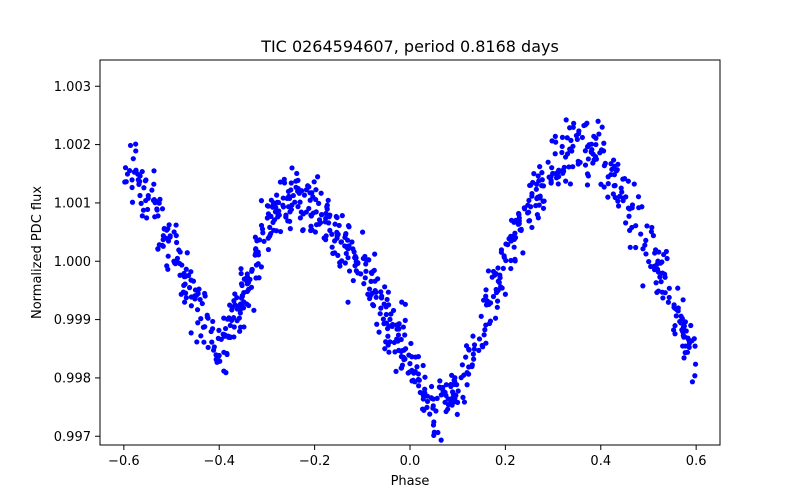 The width and height of the screenshot is (800, 500). What do you see at coordinates (124, 461) in the screenshot?
I see `x-tick-label: −0.6` at bounding box center [124, 461].